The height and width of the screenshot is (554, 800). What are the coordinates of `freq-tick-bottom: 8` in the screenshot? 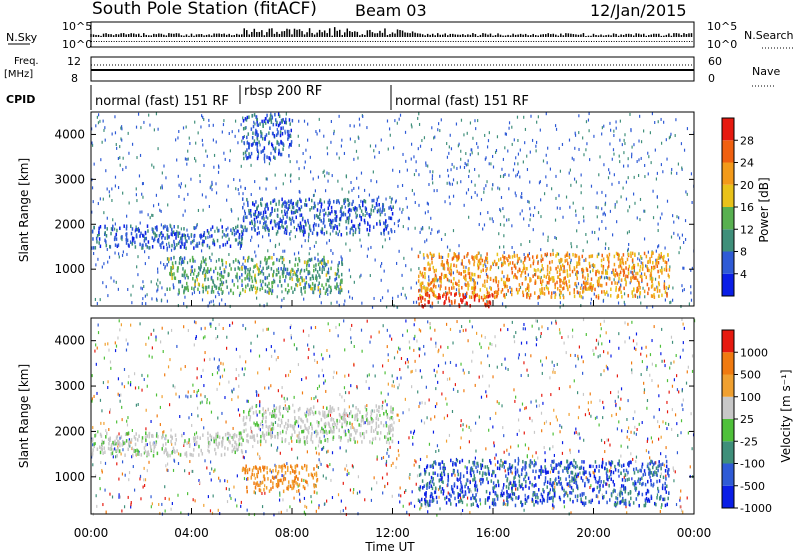 It's located at (74, 78).